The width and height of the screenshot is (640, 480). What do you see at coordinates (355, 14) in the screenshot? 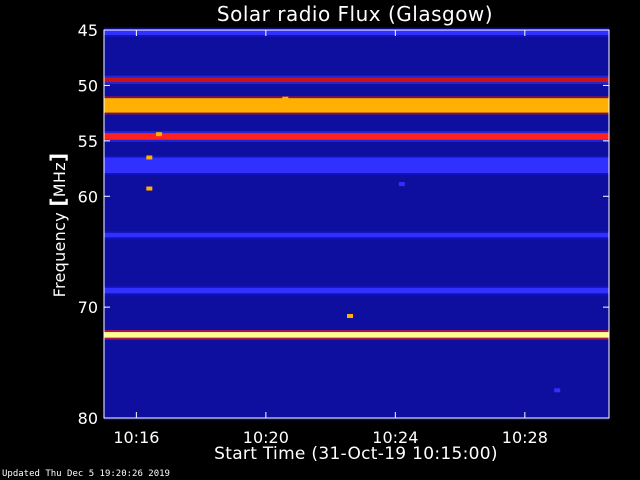
I see `chart-title: Solar radio Flux (Glasgow)` at bounding box center [355, 14].